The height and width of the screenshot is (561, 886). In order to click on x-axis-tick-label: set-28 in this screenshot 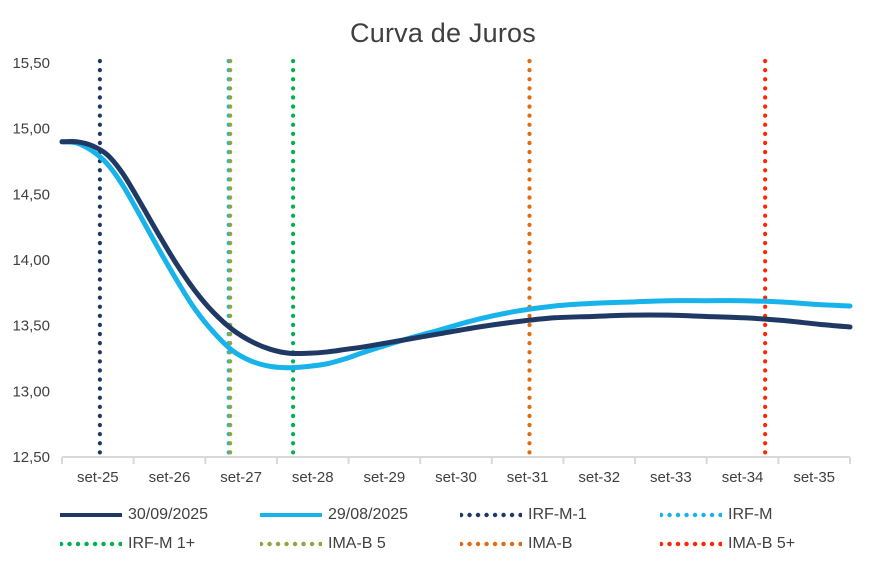, I will do `click(313, 477)`.